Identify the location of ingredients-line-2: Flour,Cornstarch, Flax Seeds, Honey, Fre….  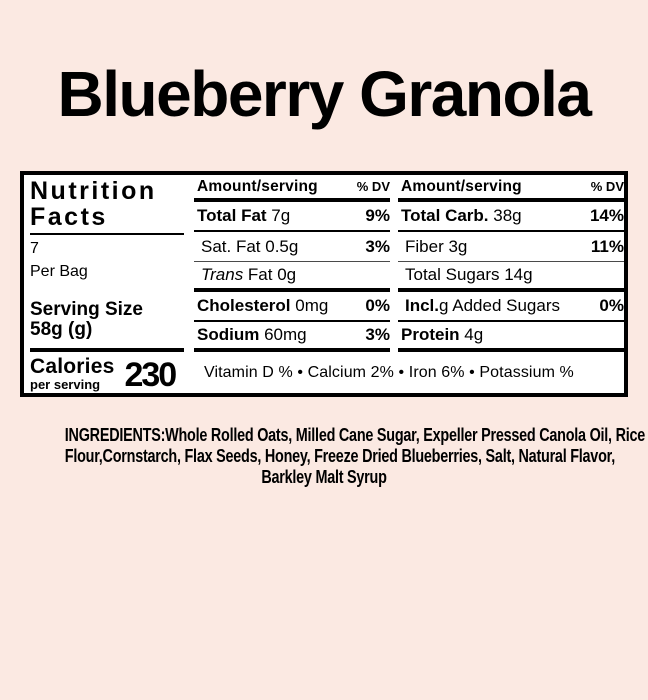
(339, 456).